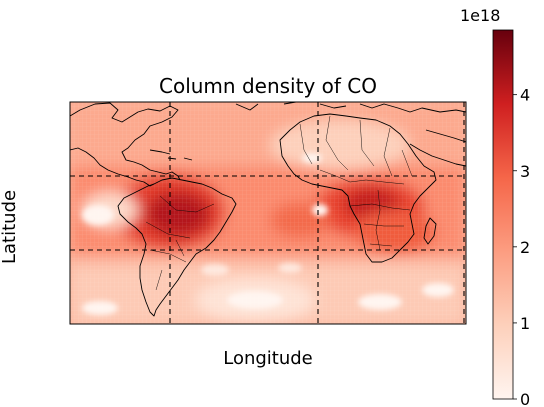 Image resolution: width=544 pixels, height=407 pixels. Describe the element at coordinates (268, 358) in the screenshot. I see `x-axis-label: Longitude` at that location.